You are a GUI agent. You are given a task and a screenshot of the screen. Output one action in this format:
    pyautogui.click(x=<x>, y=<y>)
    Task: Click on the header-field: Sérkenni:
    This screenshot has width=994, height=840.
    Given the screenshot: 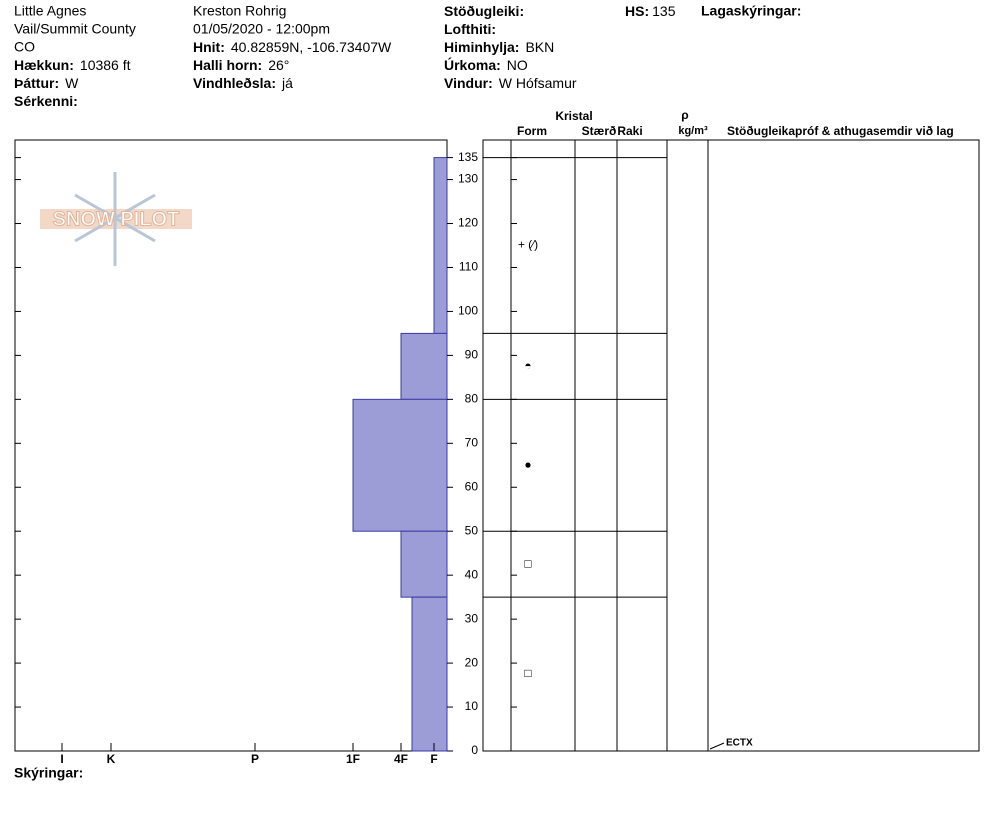 What is the action you would take?
    pyautogui.click(x=46, y=101)
    